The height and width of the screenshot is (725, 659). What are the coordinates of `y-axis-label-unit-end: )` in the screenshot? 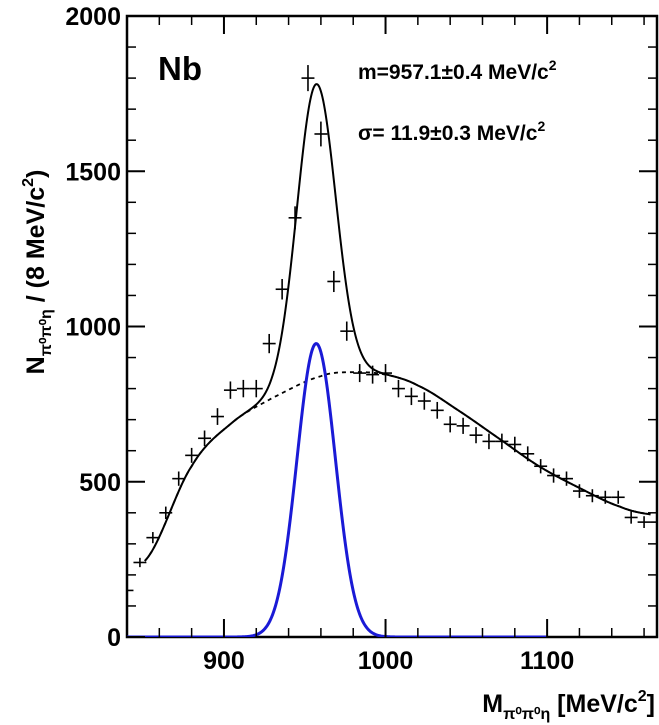 It's located at (36, 174).